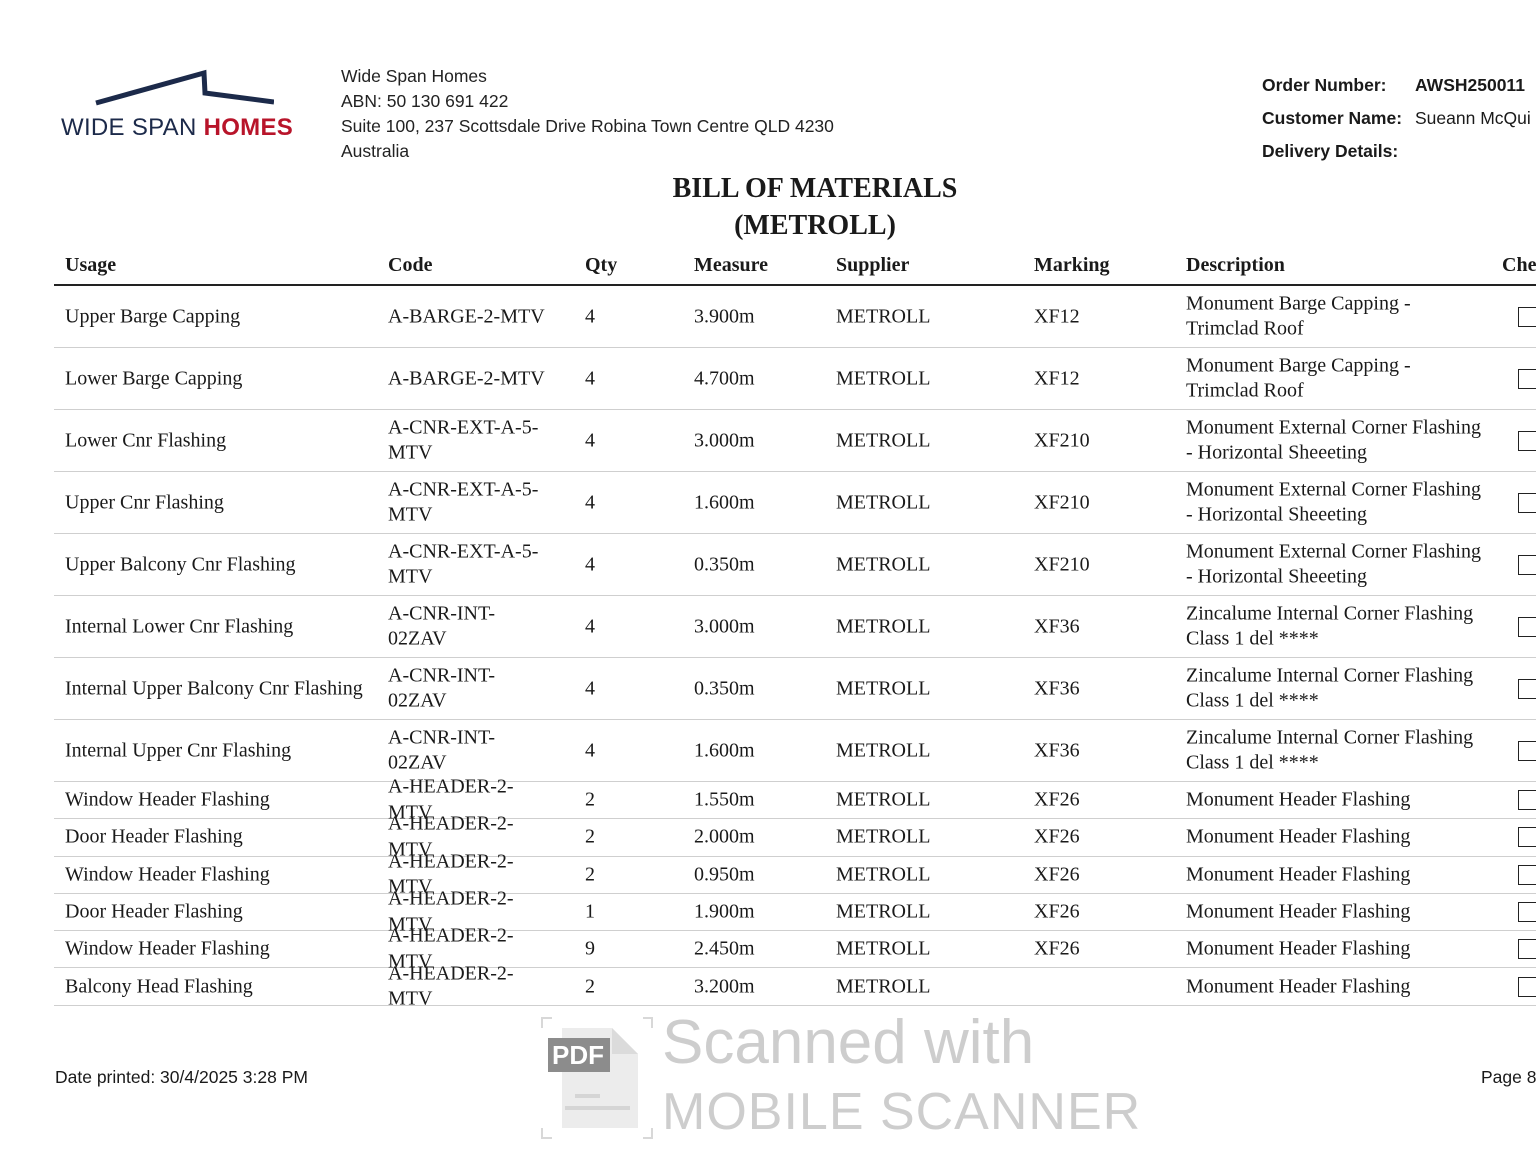  Describe the element at coordinates (724, 315) in the screenshot. I see `cell-measure: 3.900m` at that location.